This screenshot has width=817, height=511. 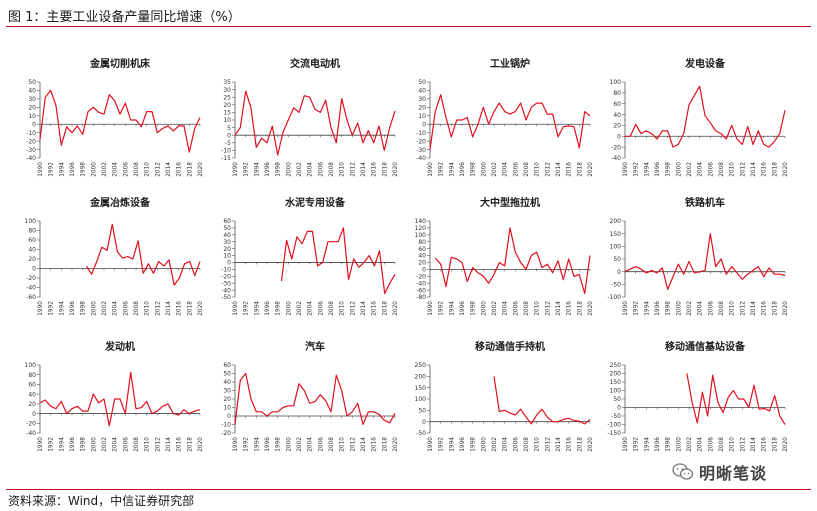 What do you see at coordinates (101, 501) in the screenshot?
I see `source-note: 资料来源：Wind，中信证券研究部` at bounding box center [101, 501].